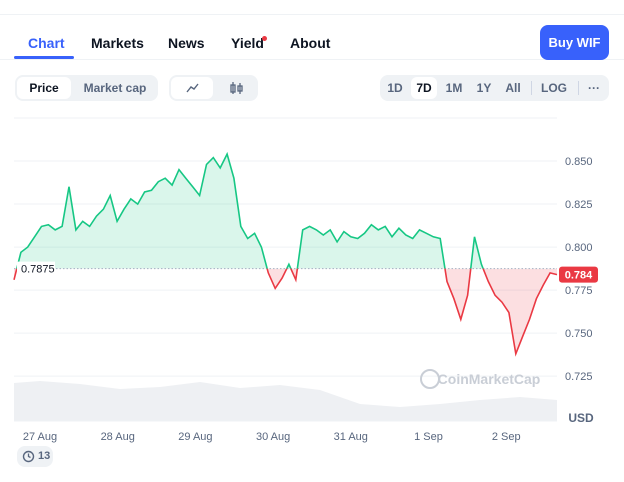 This screenshot has height=482, width=624. What do you see at coordinates (513, 88) in the screenshot?
I see `range-button: All` at bounding box center [513, 88].